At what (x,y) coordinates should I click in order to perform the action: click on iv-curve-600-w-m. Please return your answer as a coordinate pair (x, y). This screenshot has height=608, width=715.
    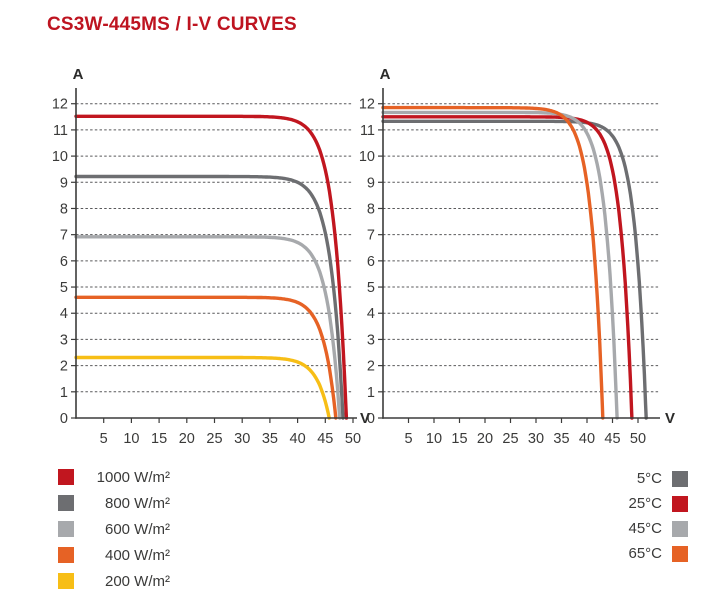
    Looking at the image, I should click on (208, 327).